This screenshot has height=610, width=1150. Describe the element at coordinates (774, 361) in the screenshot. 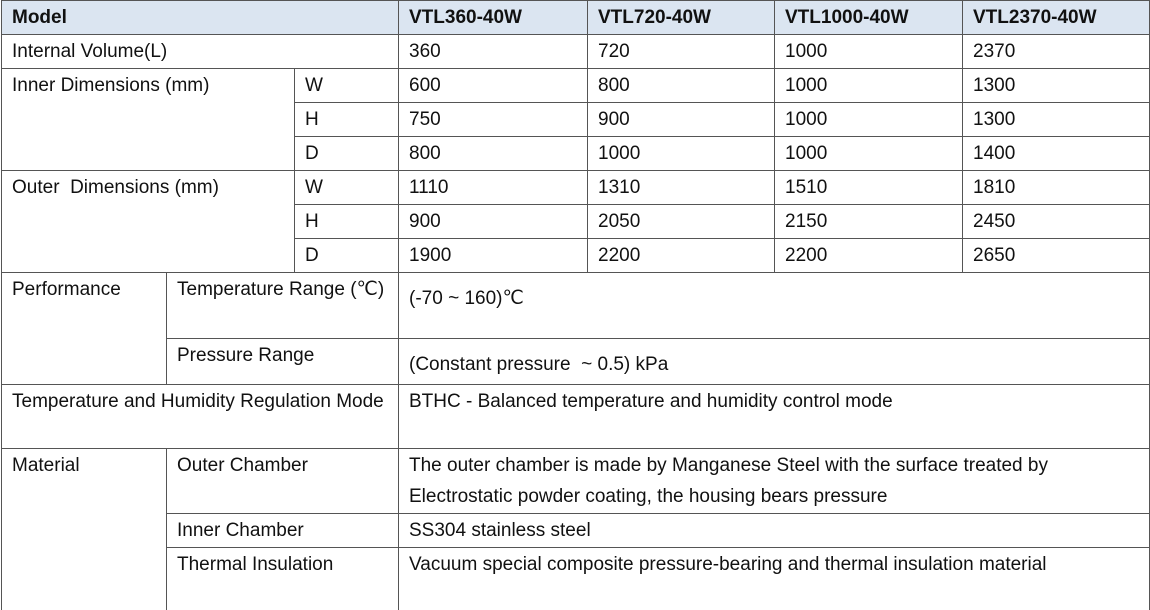

I see `value: (Constant pressure ~ 0.5) kPa` at that location.